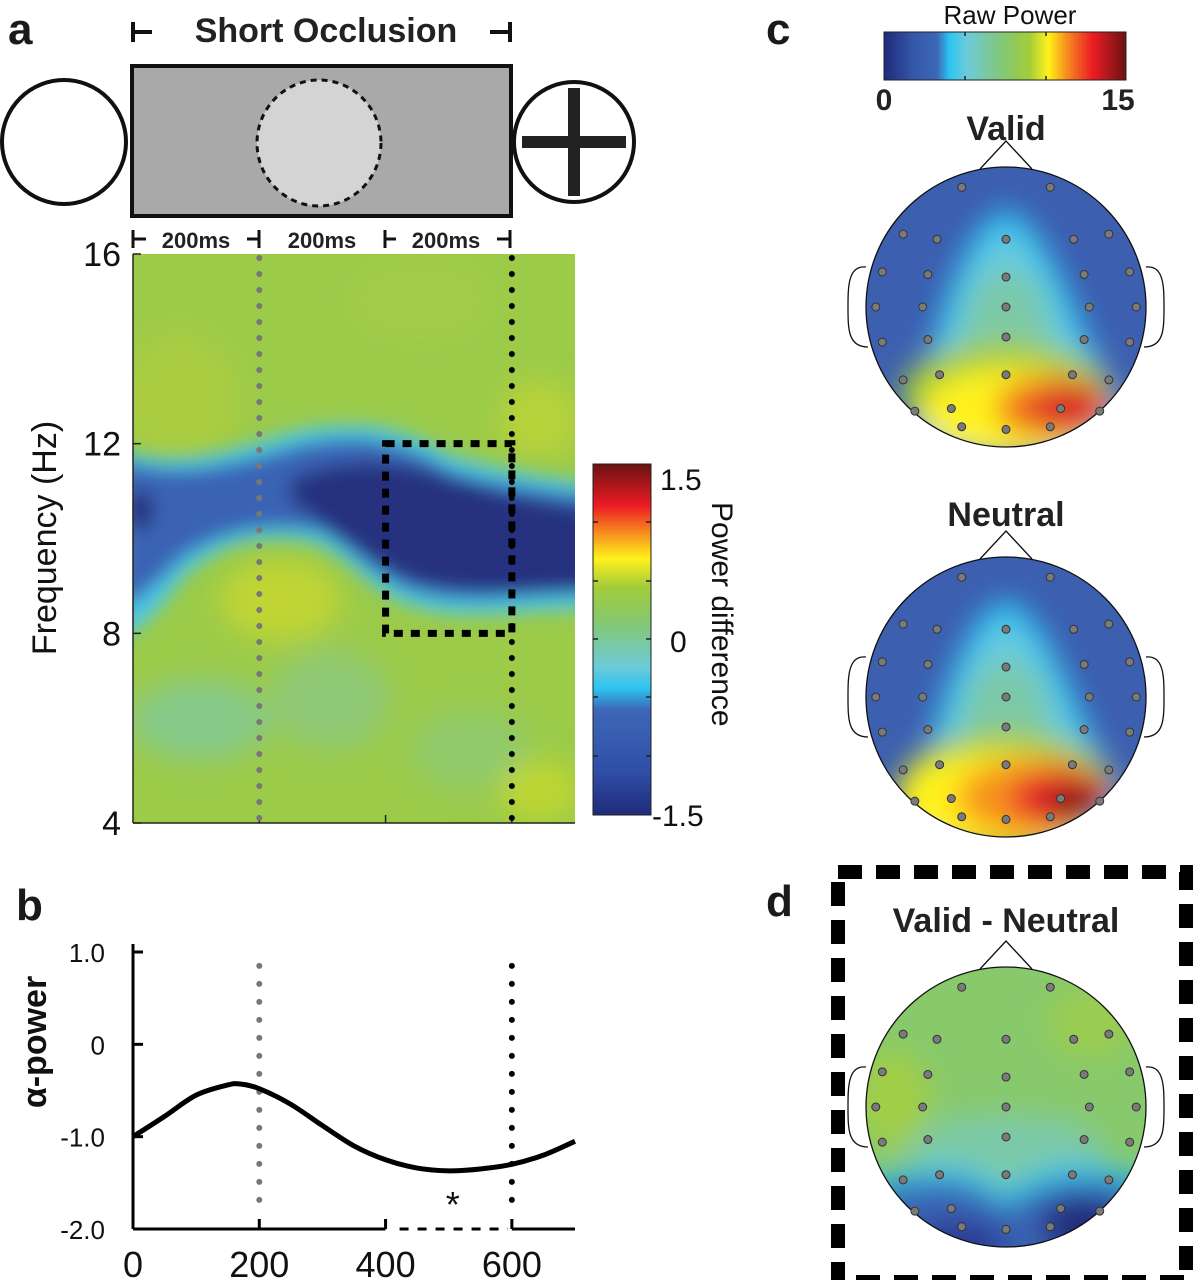 The height and width of the screenshot is (1280, 1195). Describe the element at coordinates (319, 143) in the screenshot. I see `hidden-ball` at that location.